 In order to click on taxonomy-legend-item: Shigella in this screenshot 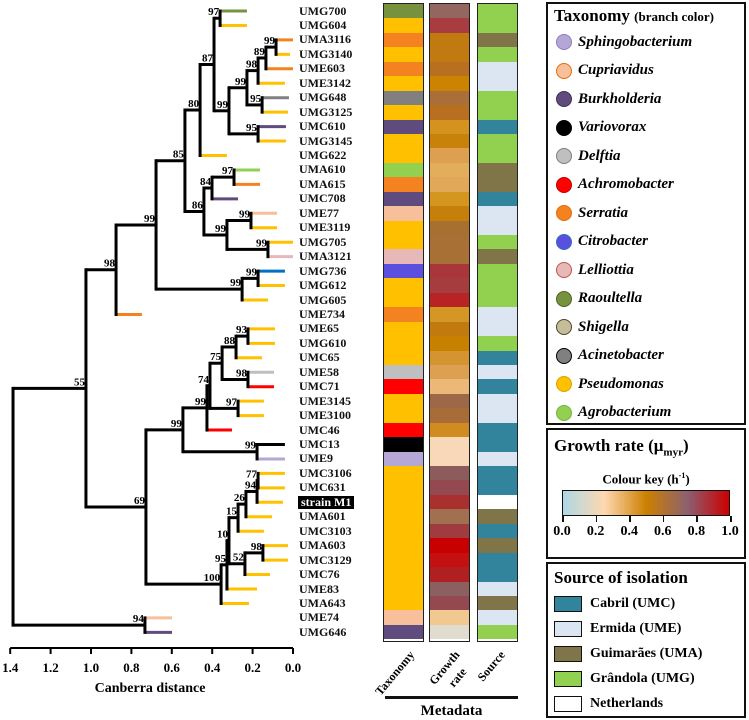, I will do `click(592, 327)`.